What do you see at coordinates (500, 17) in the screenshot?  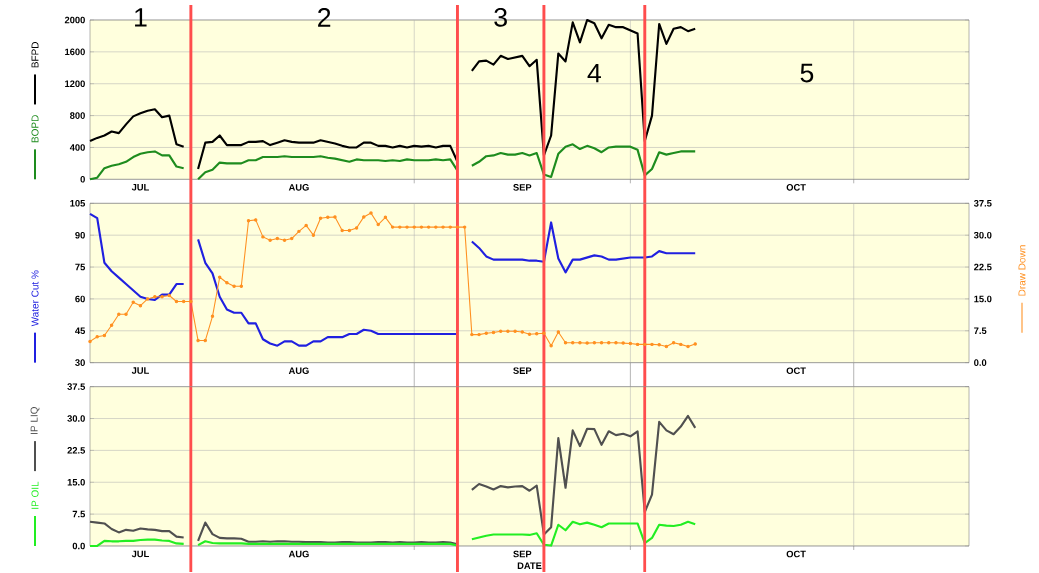 I see `annotation: 3` at bounding box center [500, 17].